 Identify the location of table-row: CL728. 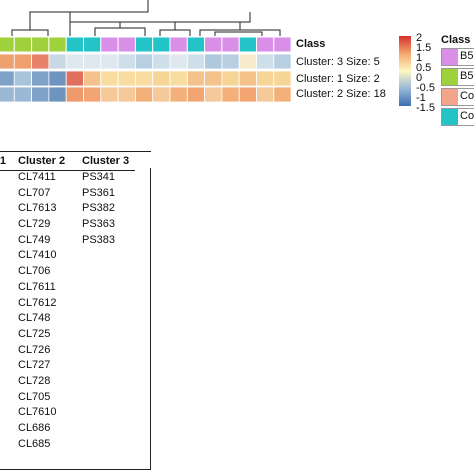
(67, 383).